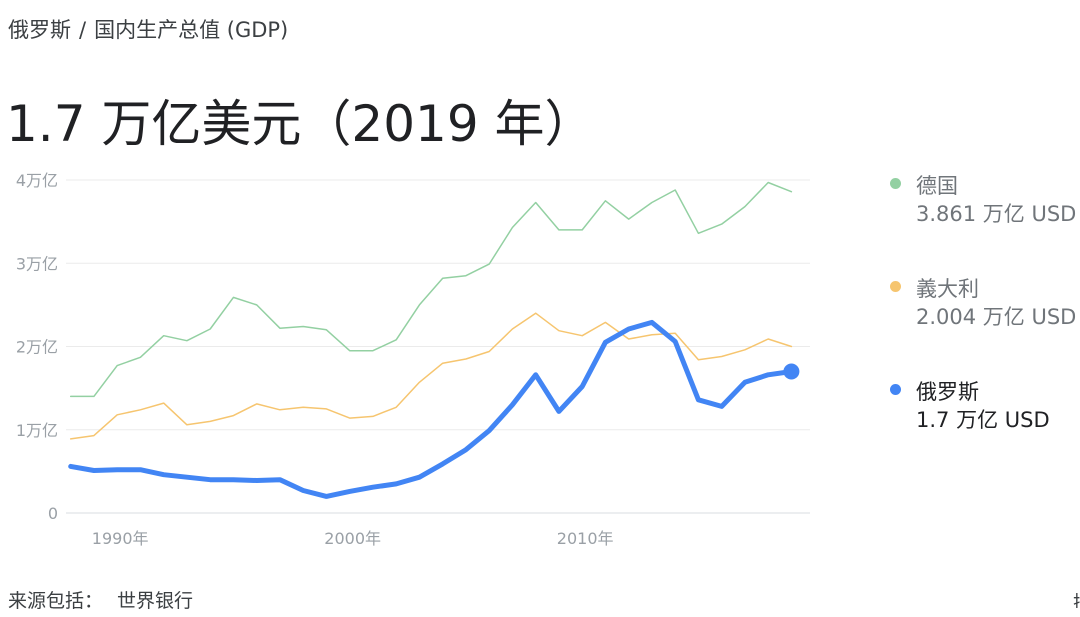 The image size is (1080, 617). I want to click on x-tick-label: 2000年, so click(352, 538).